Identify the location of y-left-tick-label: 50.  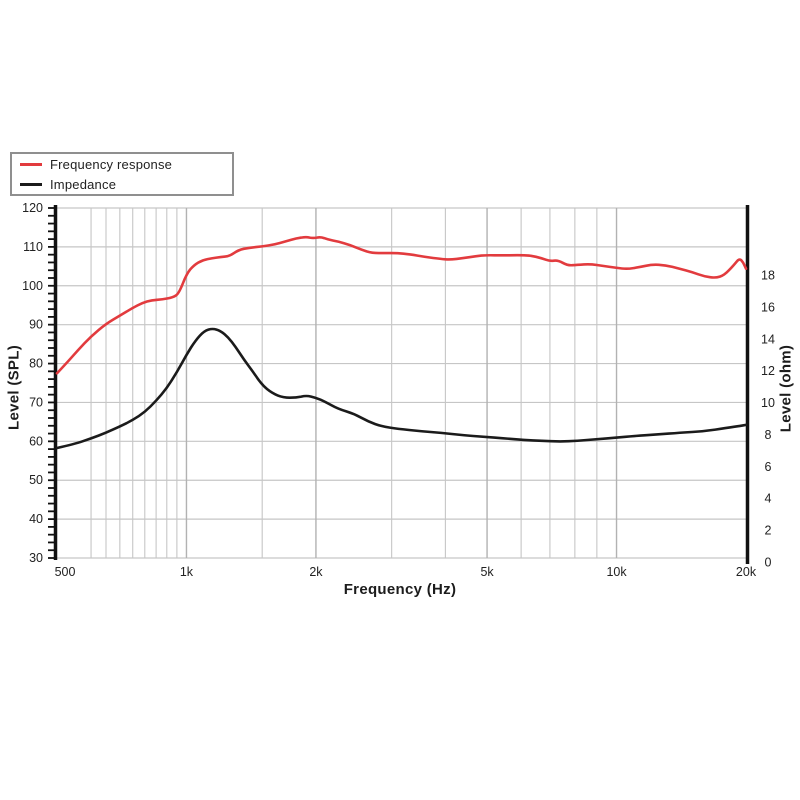
(36, 480).